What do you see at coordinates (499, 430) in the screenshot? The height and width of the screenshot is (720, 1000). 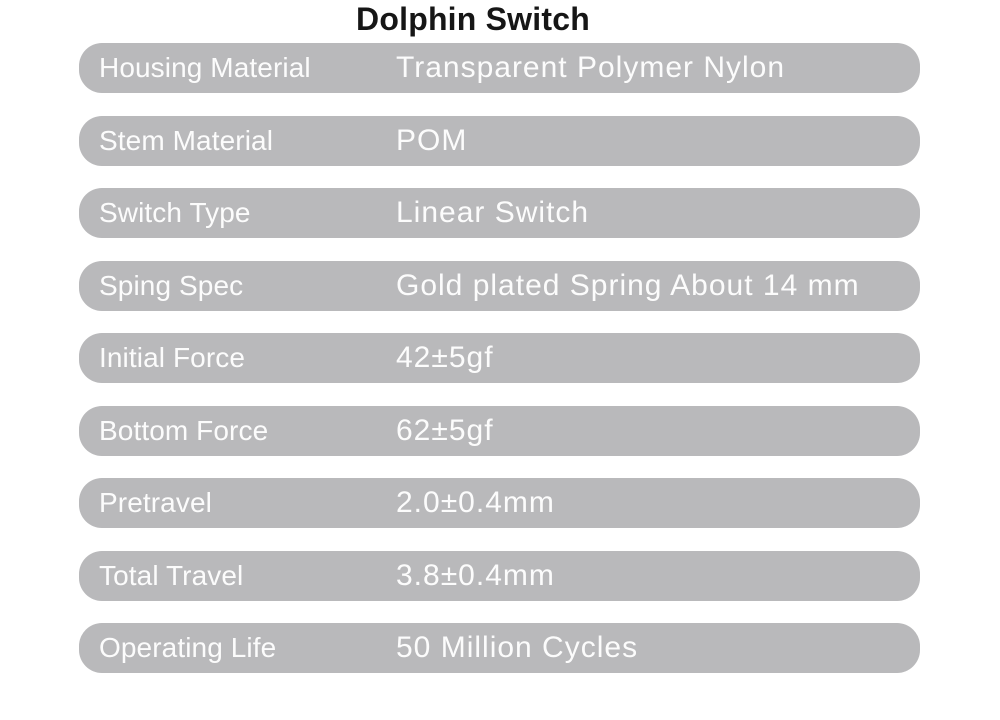 I see `spec-row-bottom-force: Bottom Force 62±5gf` at bounding box center [499, 430].